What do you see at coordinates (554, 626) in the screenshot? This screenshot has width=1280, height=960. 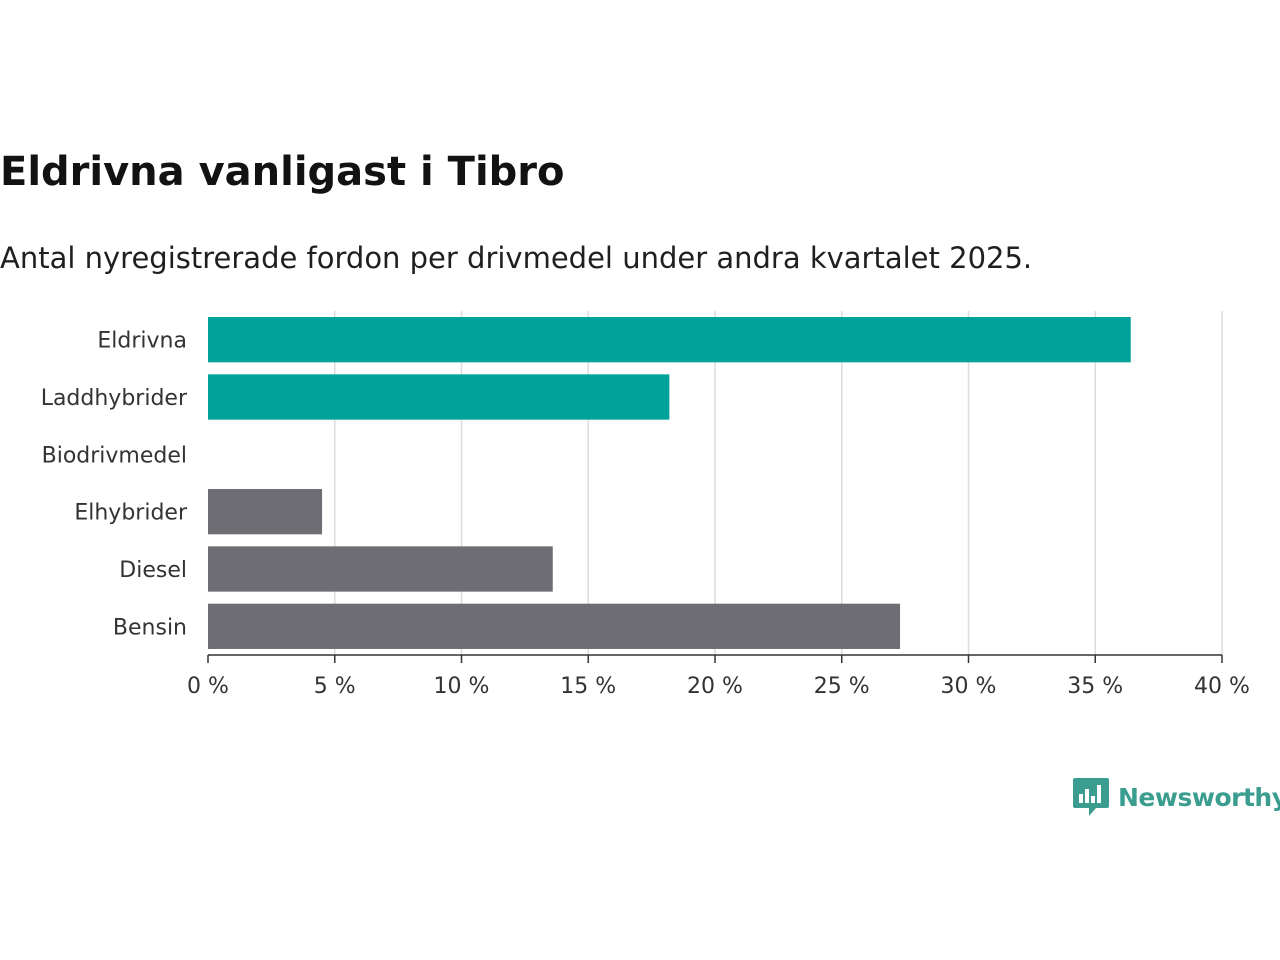 I see `bar-bensin` at bounding box center [554, 626].